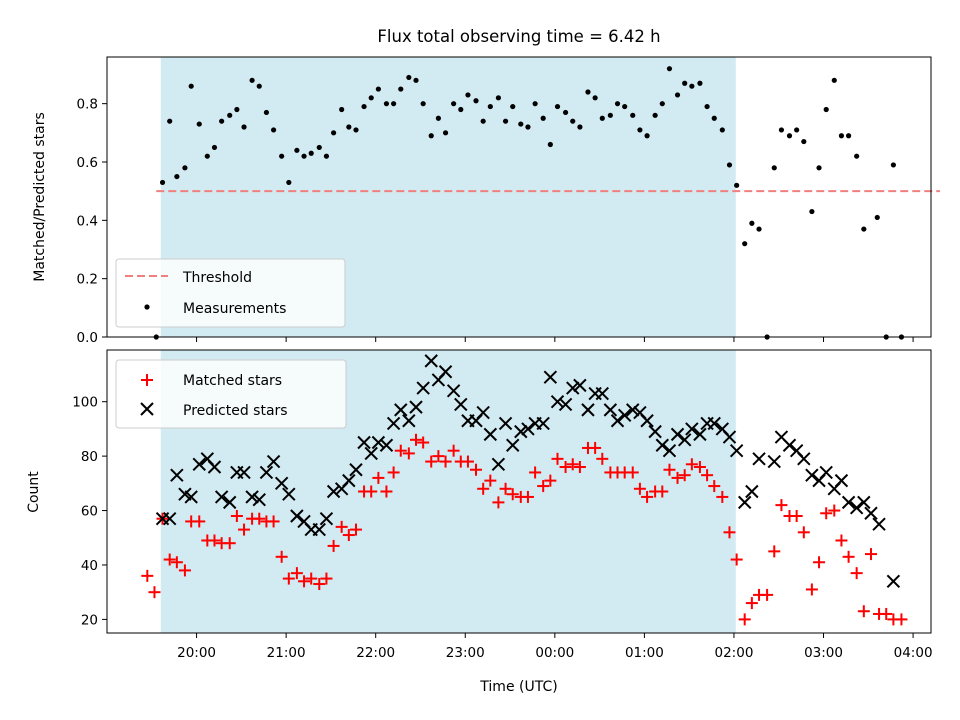 The height and width of the screenshot is (720, 960). Describe the element at coordinates (217, 278) in the screenshot. I see `legend-threshold-label: Threshold` at that location.